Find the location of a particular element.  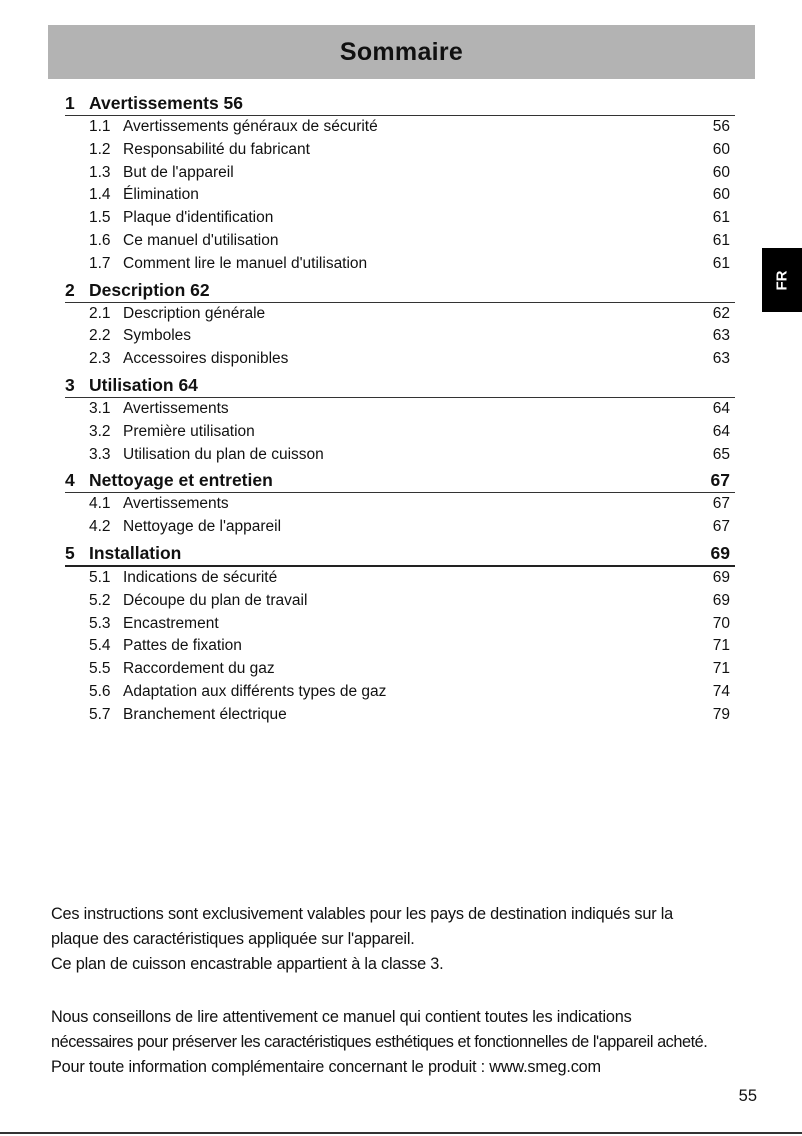

toc-item: 4.1 Avertissements 67 is located at coordinates (400, 504).